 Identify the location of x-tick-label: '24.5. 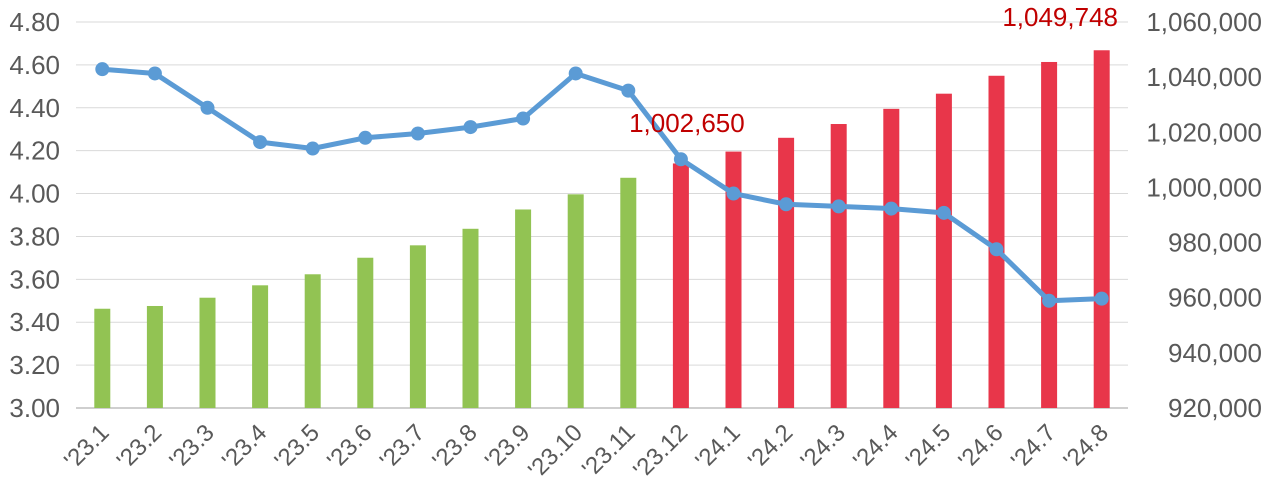
(928, 446).